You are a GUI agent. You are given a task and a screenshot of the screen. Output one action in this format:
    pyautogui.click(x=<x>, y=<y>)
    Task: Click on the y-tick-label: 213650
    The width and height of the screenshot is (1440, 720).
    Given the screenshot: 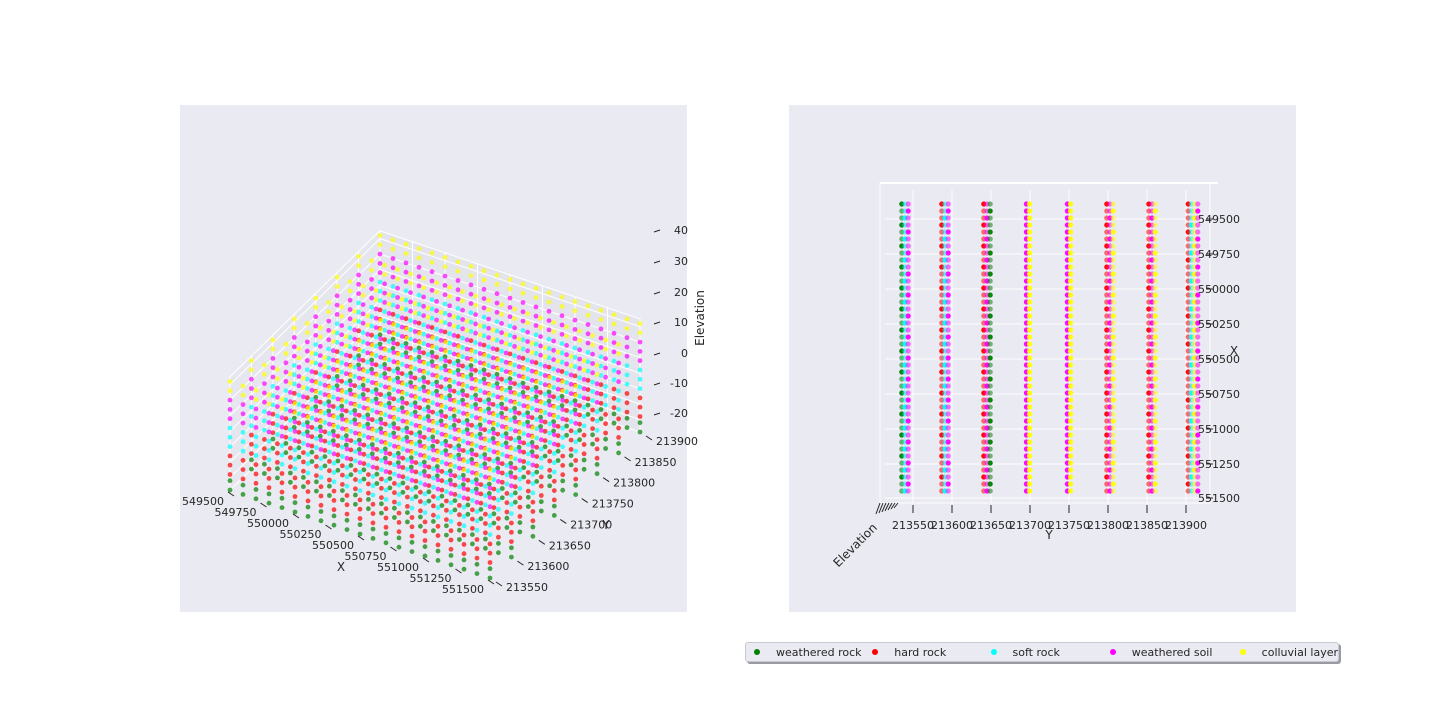 What is the action you would take?
    pyautogui.click(x=570, y=545)
    